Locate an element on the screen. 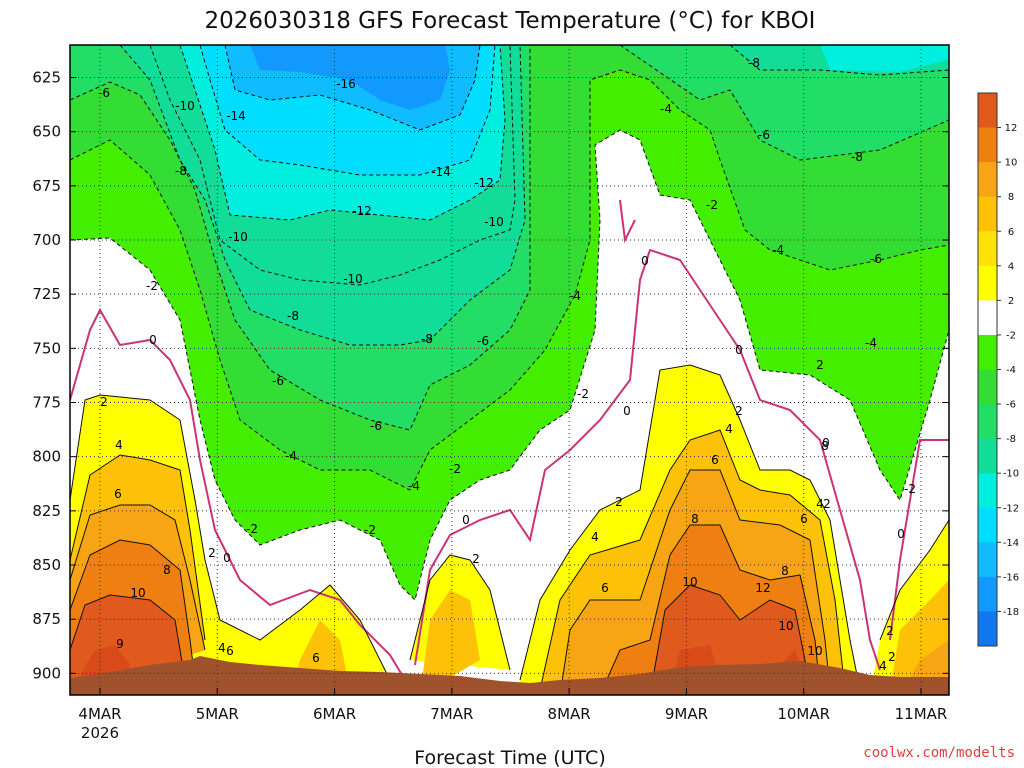 Image resolution: width=1024 pixels, height=768 pixels. contour-label: 9 is located at coordinates (120, 644).